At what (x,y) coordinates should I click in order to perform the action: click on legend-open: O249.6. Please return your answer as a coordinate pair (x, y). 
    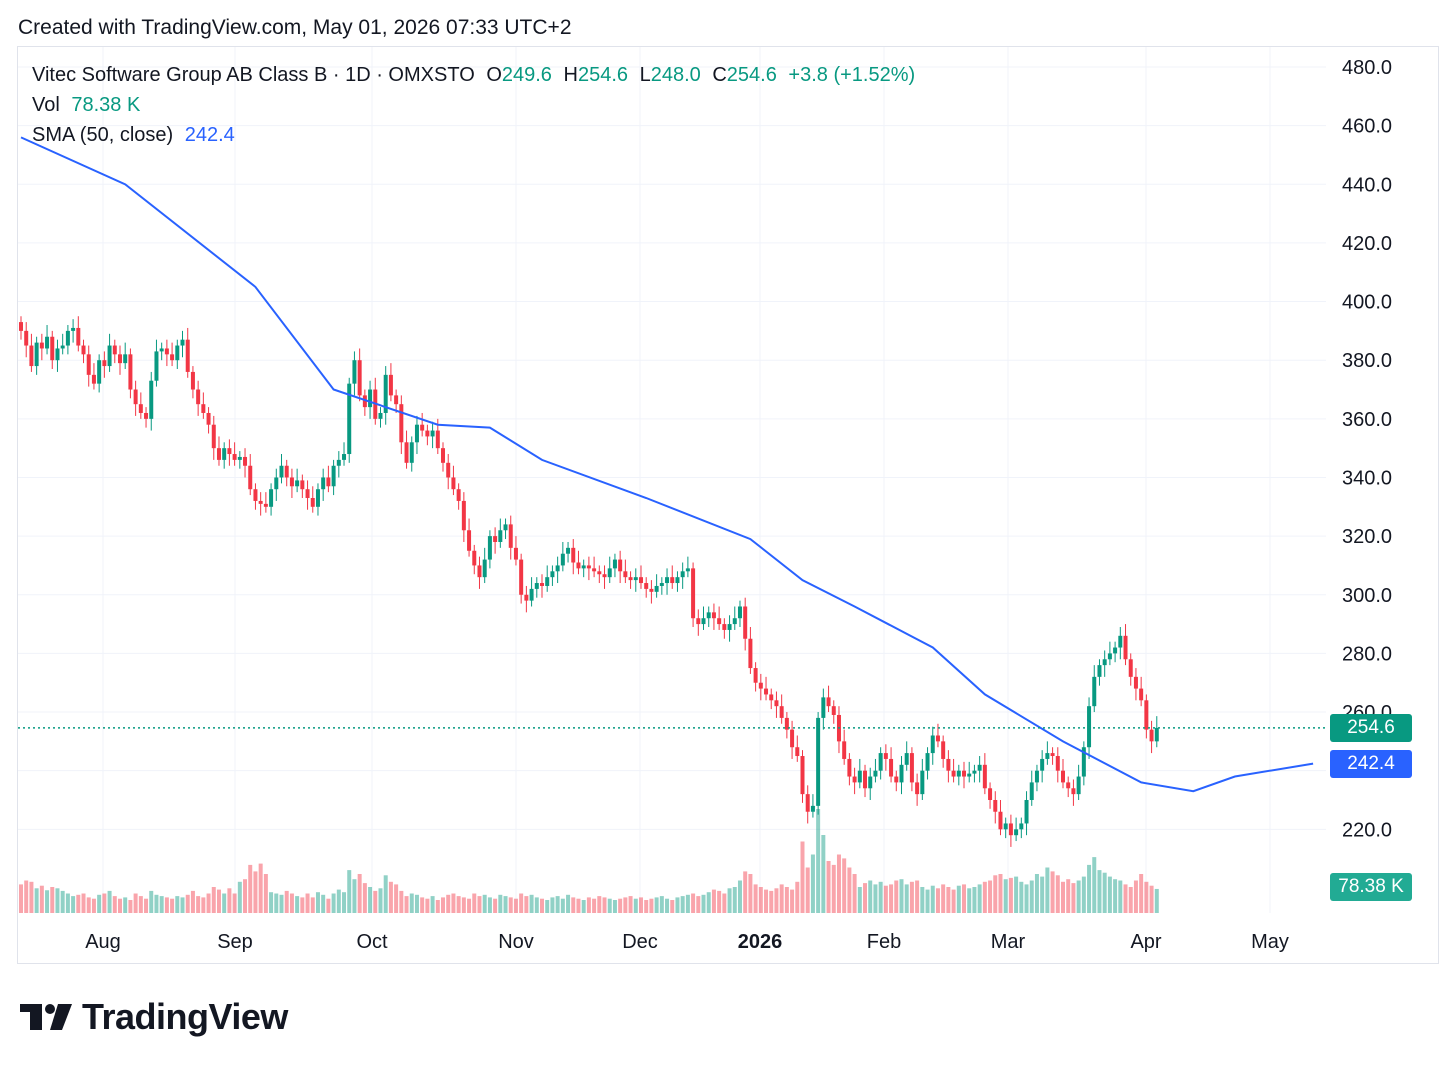
    Looking at the image, I should click on (519, 75).